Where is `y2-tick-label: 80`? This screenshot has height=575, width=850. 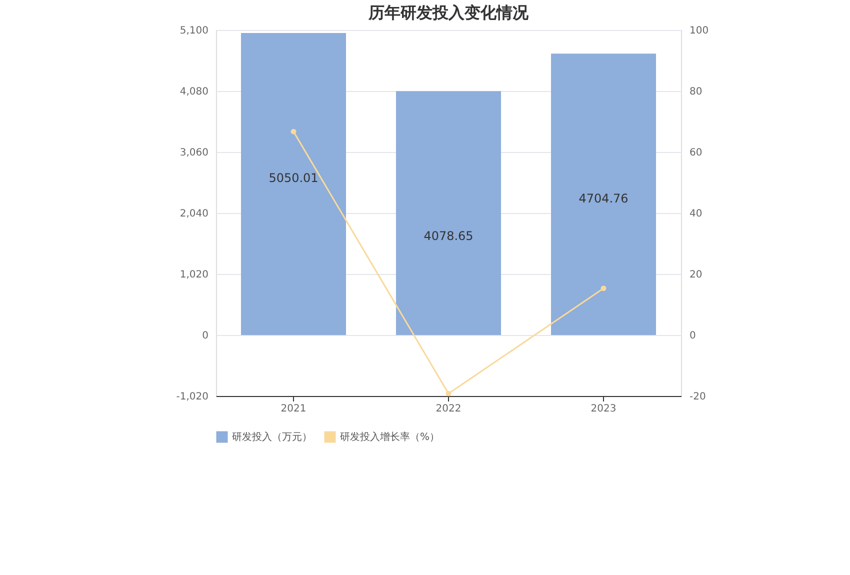 y2-tick-label: 80 is located at coordinates (696, 92).